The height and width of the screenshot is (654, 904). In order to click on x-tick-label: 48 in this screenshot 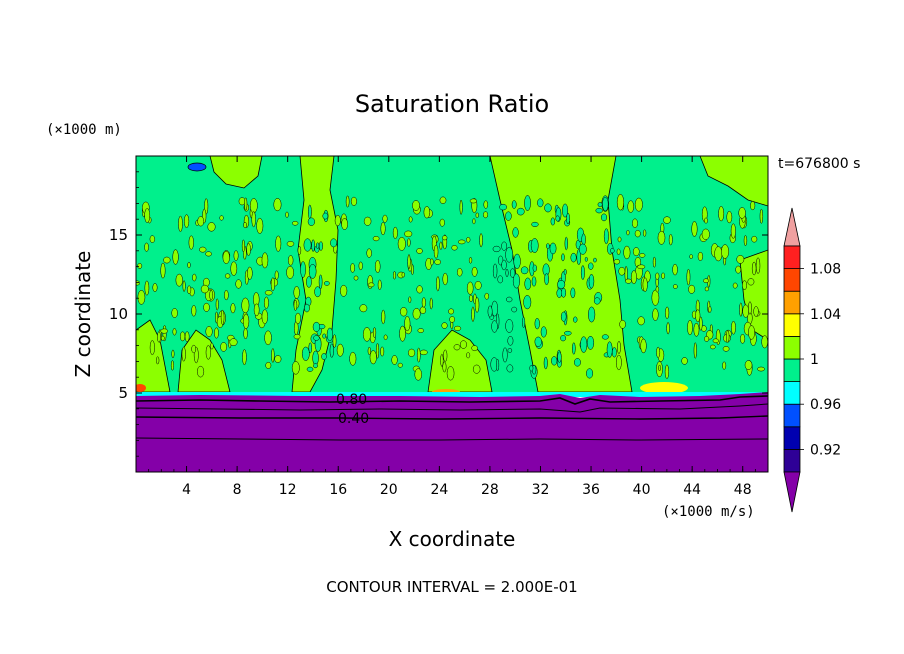, I will do `click(743, 490)`.